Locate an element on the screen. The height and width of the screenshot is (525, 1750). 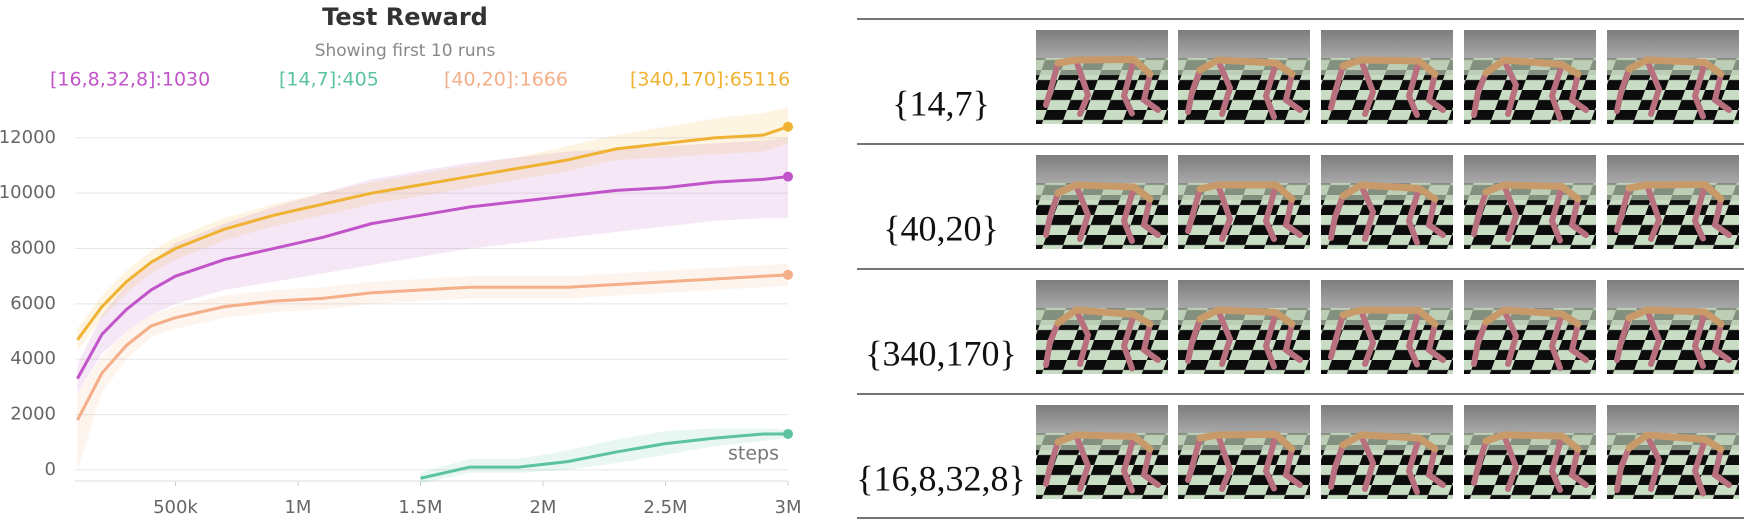
y-tick-label: 4000 is located at coordinates (33, 358).